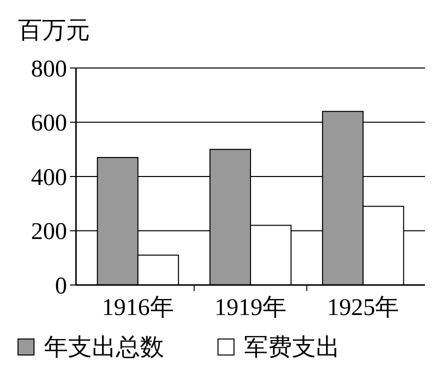 The image size is (441, 373). Describe the element at coordinates (49, 177) in the screenshot. I see `y-tick-label: 400` at that location.